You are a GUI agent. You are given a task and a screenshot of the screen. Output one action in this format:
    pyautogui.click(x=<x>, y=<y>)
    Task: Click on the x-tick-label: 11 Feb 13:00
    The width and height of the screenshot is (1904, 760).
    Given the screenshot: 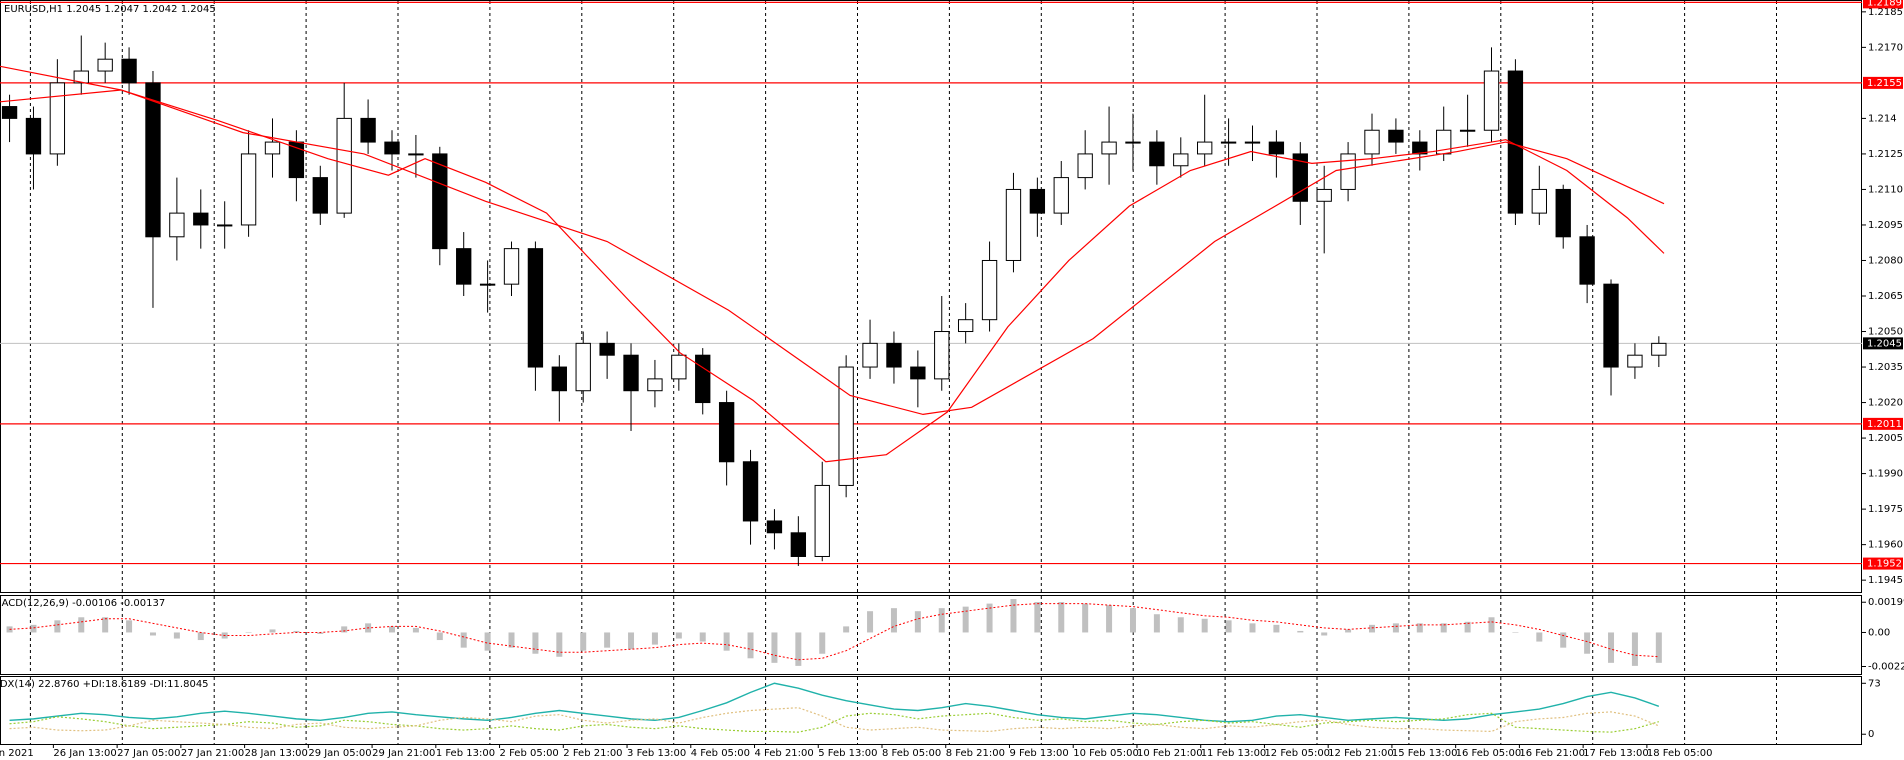 What is the action you would take?
    pyautogui.click(x=1234, y=753)
    